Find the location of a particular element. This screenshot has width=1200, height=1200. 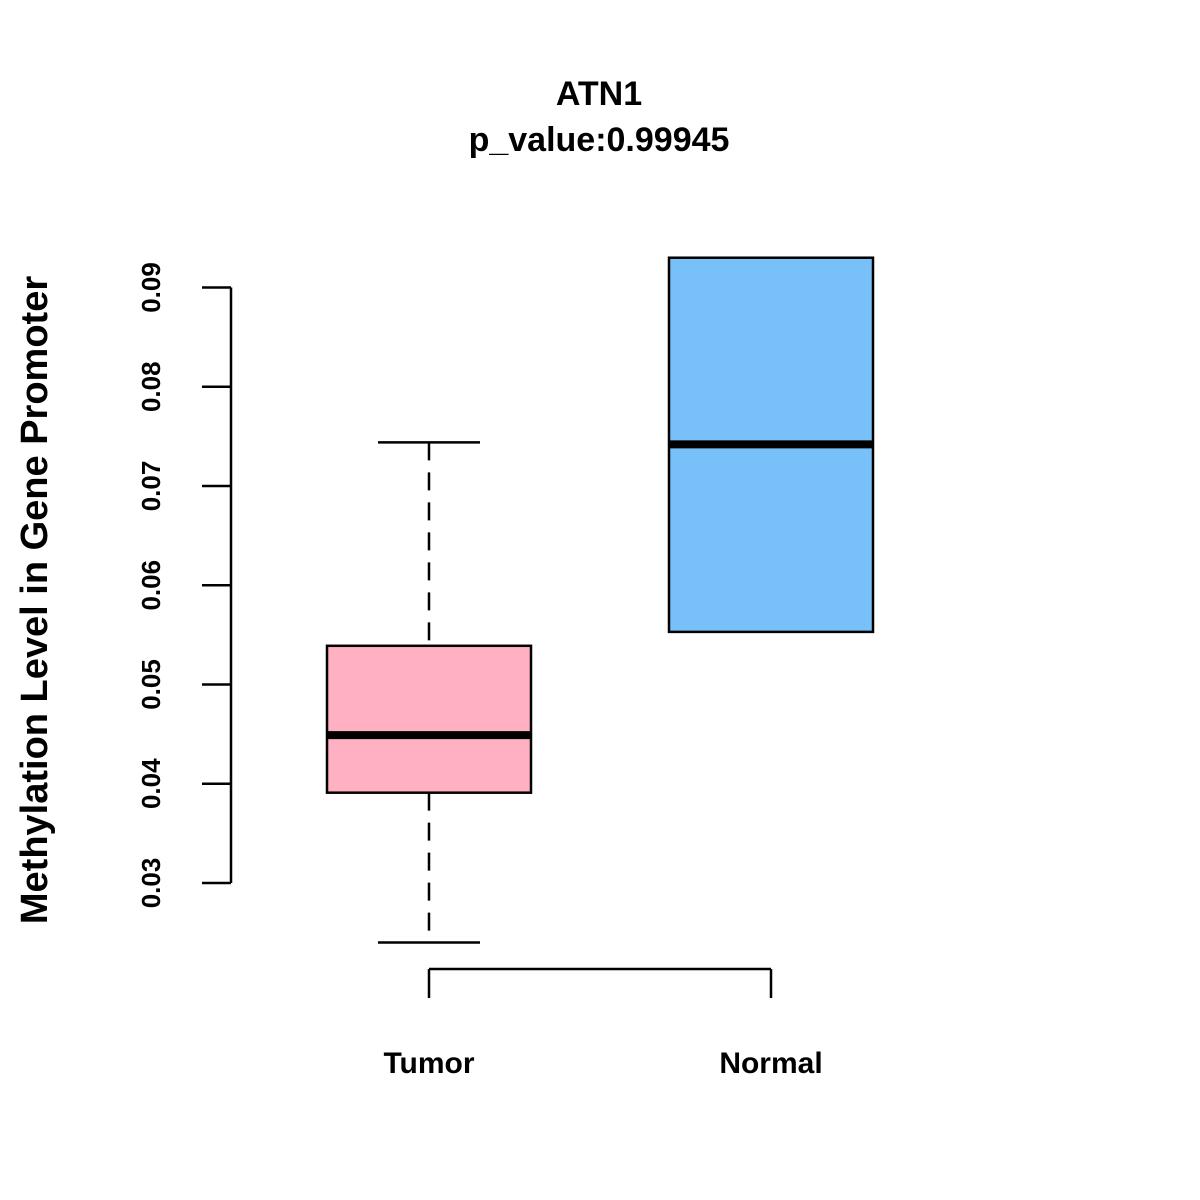

y-tick-label: 0.08 is located at coordinates (151, 386).